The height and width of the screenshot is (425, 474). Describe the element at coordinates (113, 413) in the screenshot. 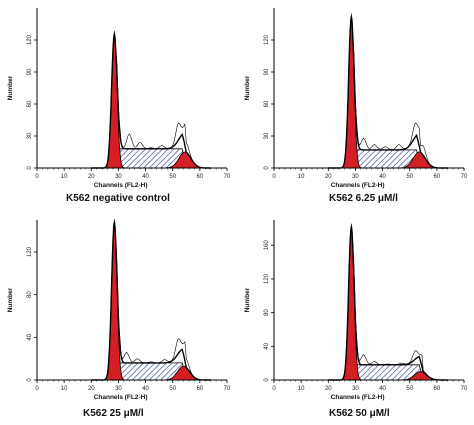

I see `panel-caption: K562 25 μM/l` at that location.